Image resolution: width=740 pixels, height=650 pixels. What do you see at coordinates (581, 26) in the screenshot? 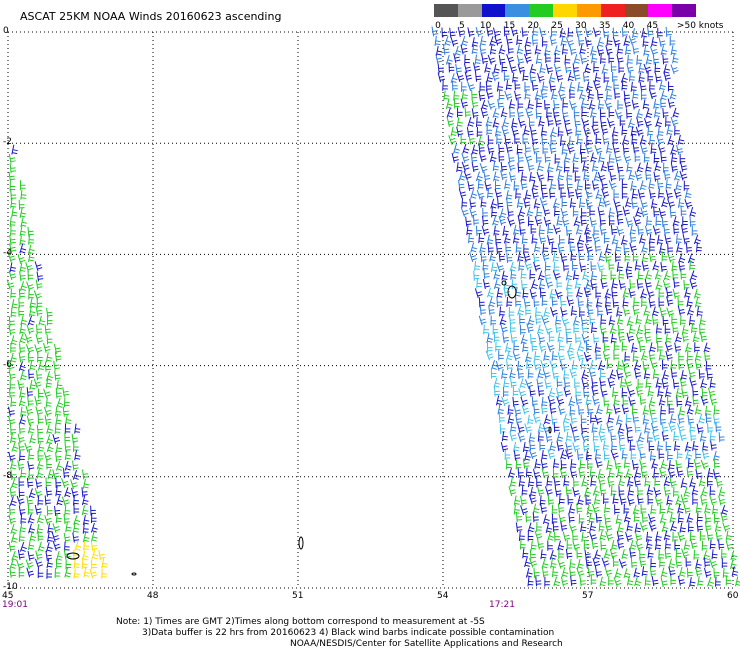
I see `legend-label: 30` at bounding box center [581, 26].